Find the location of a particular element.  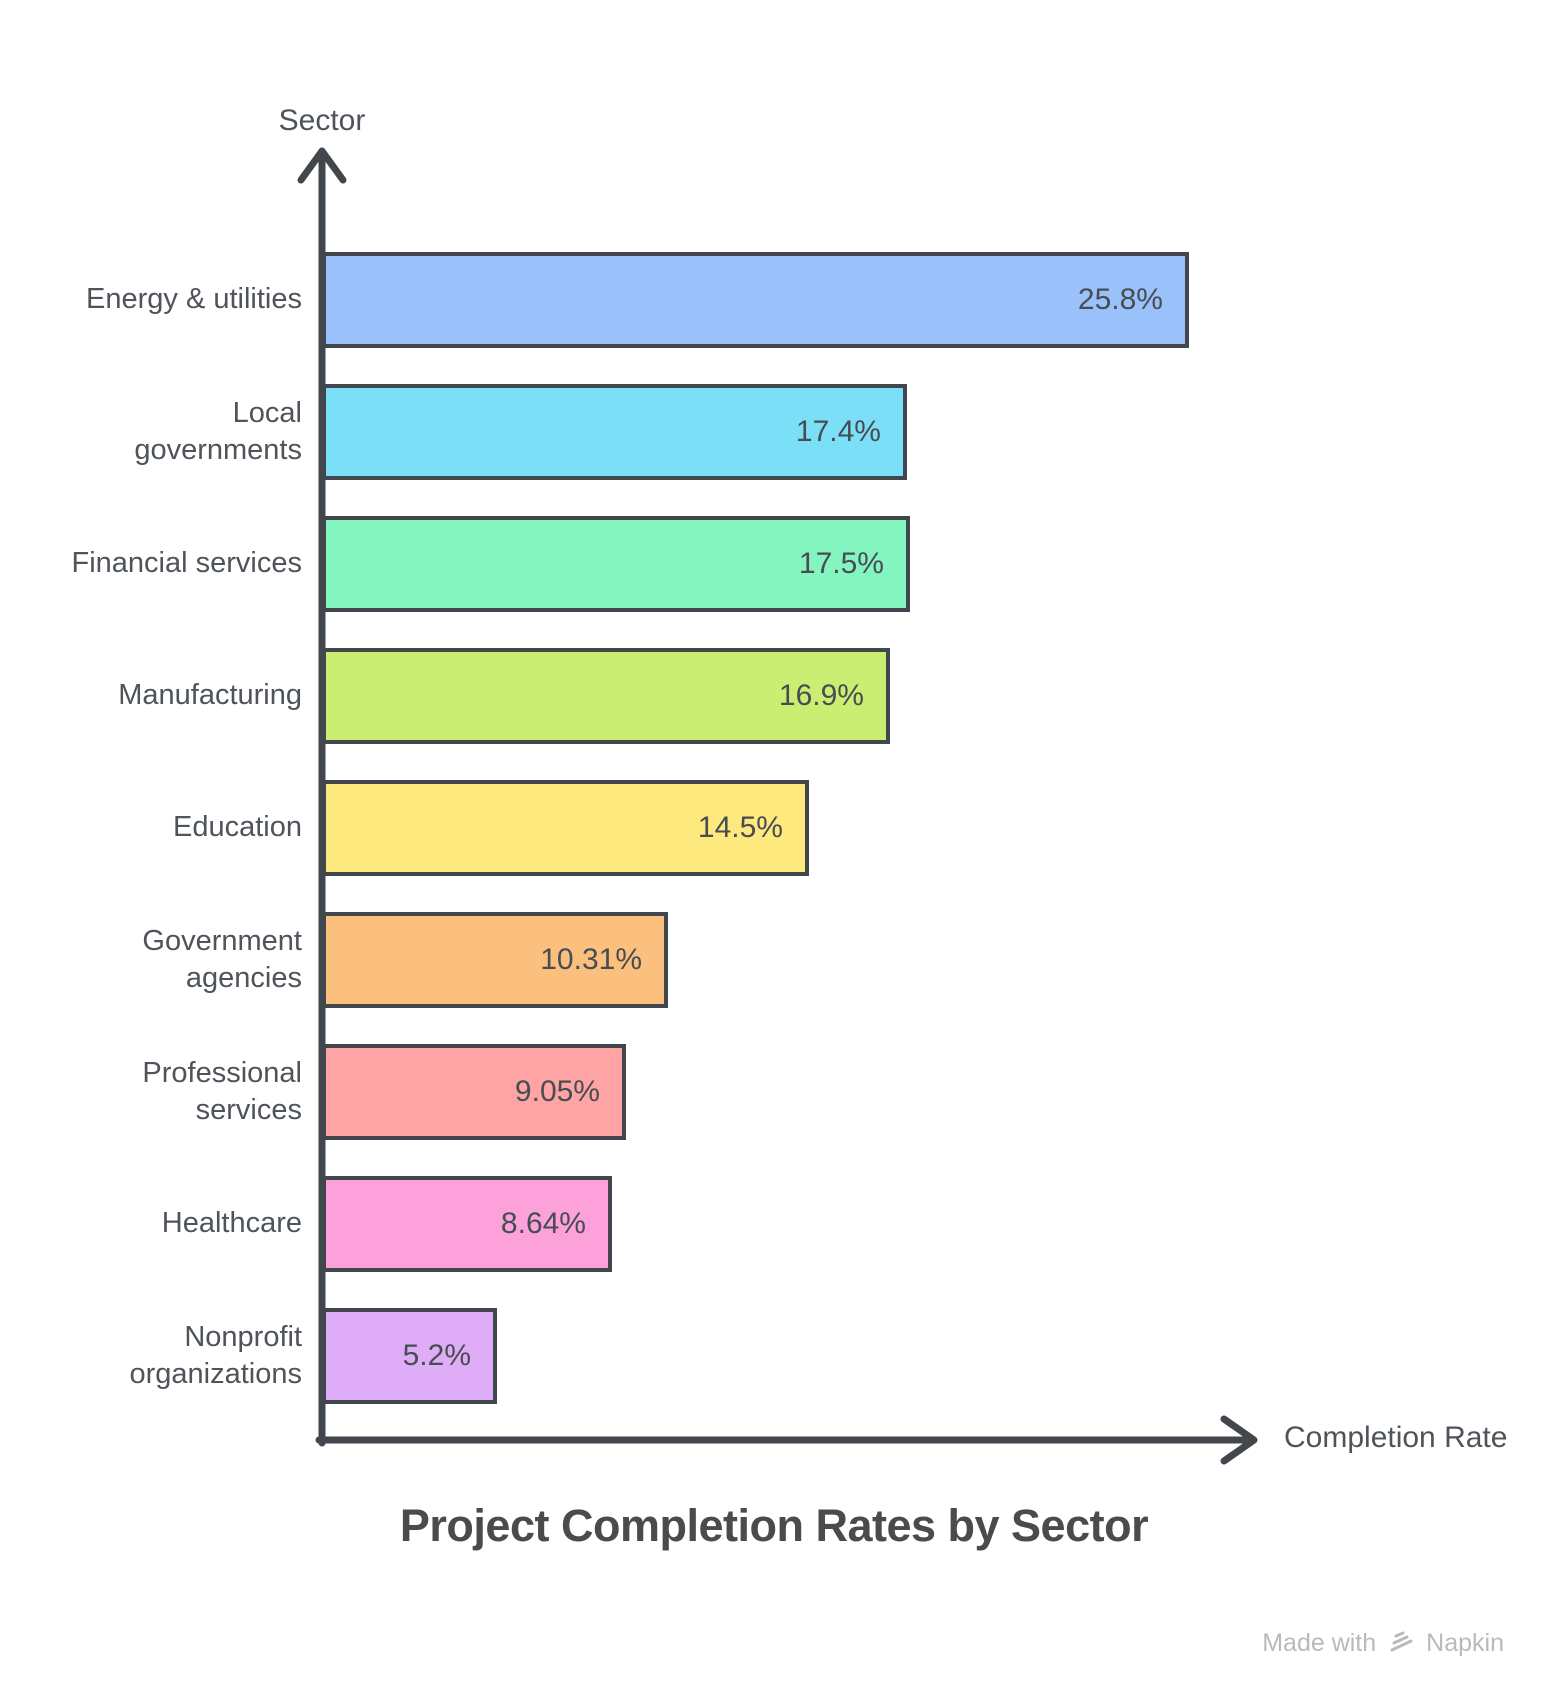

bar-value-label: 9.05% is located at coordinates (557, 1091).